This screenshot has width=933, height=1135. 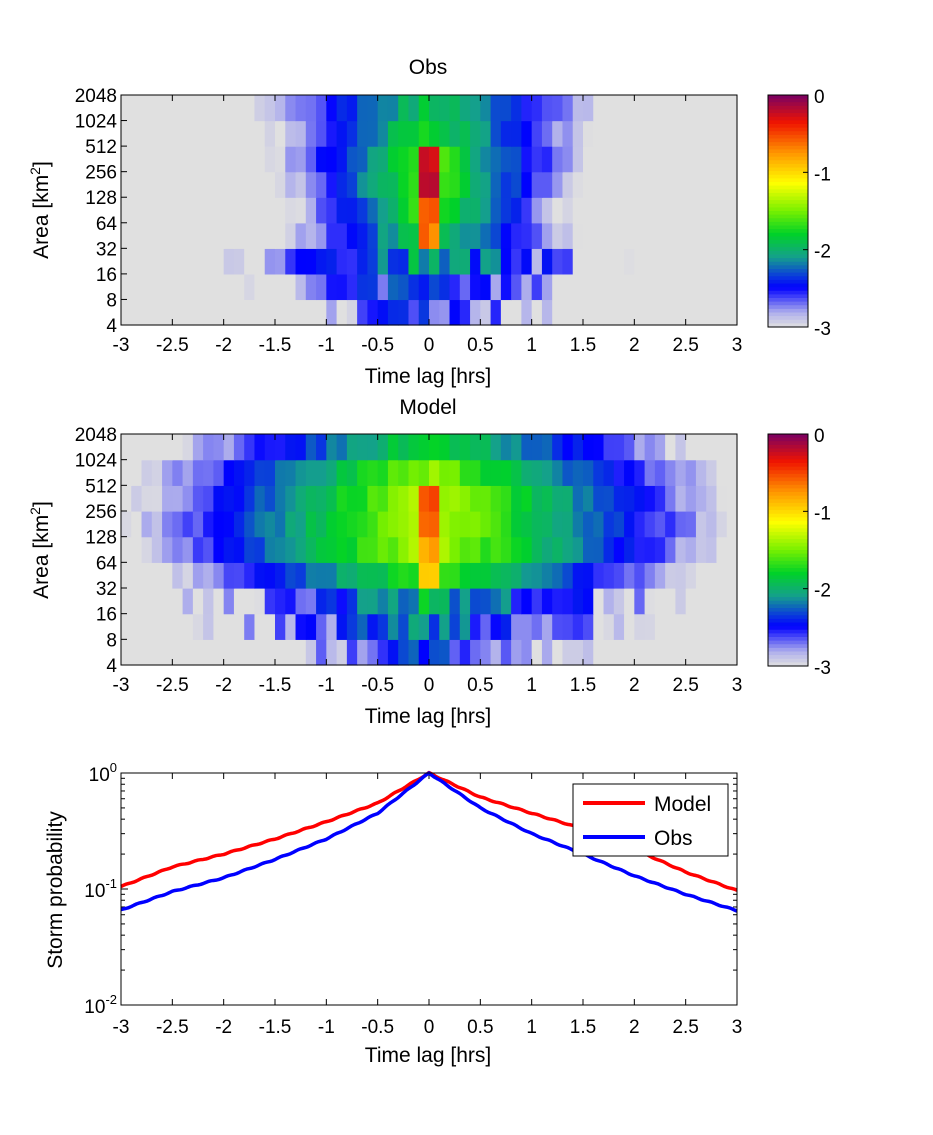 What do you see at coordinates (96, 96) in the screenshot?
I see `y-tick-label: 2048` at bounding box center [96, 96].